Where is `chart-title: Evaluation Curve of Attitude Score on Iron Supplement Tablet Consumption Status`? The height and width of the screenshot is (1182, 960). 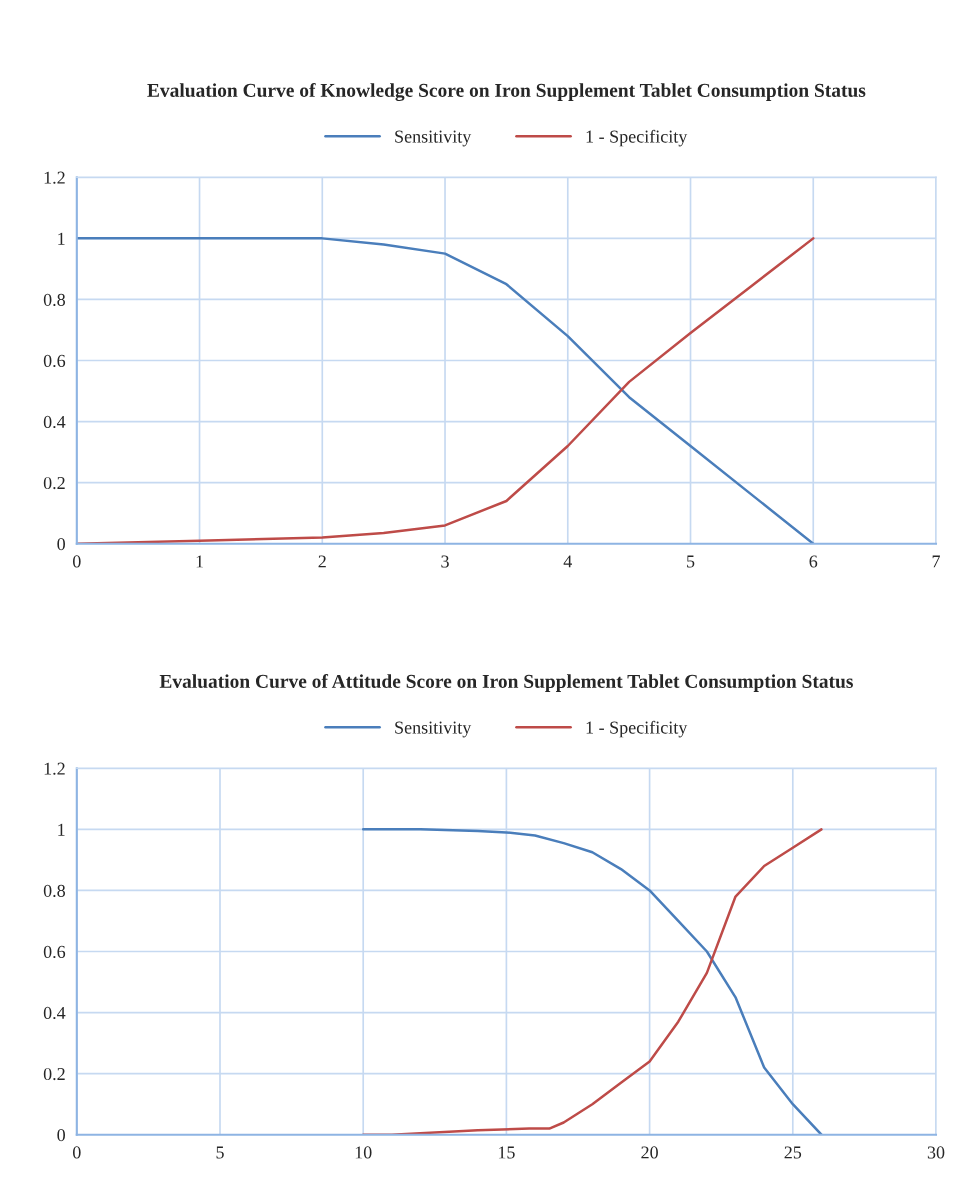
chart-title: Evaluation Curve of Attitude Score on Iron Supplement Tablet Consumption Status is located at coordinates (506, 683).